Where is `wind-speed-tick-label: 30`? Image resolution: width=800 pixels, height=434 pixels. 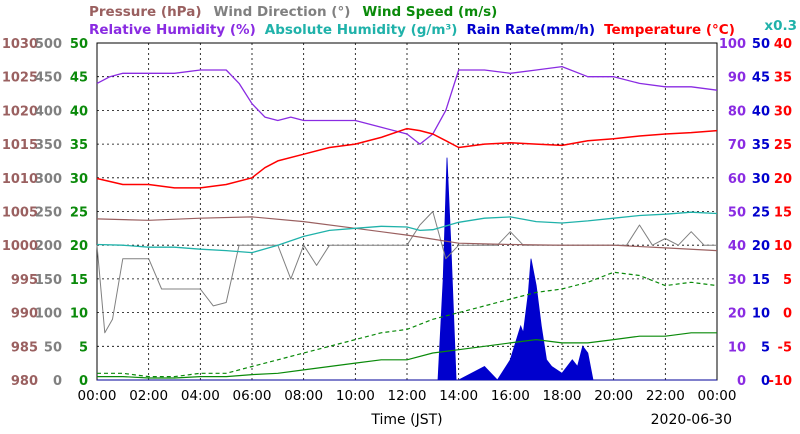 wind-speed-tick-label: 30 is located at coordinates (79, 179).